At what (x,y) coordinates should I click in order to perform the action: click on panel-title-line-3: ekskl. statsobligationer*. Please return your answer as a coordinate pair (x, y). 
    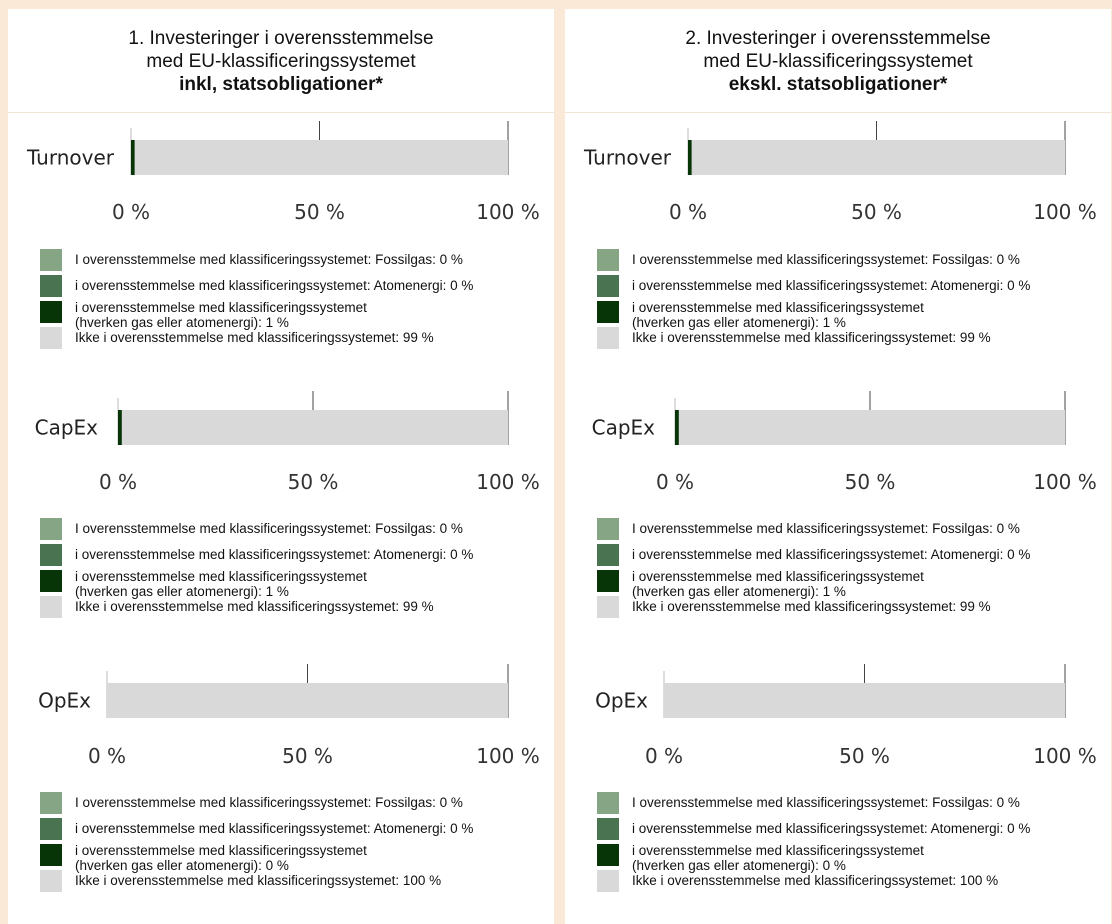
    Looking at the image, I should click on (838, 84).